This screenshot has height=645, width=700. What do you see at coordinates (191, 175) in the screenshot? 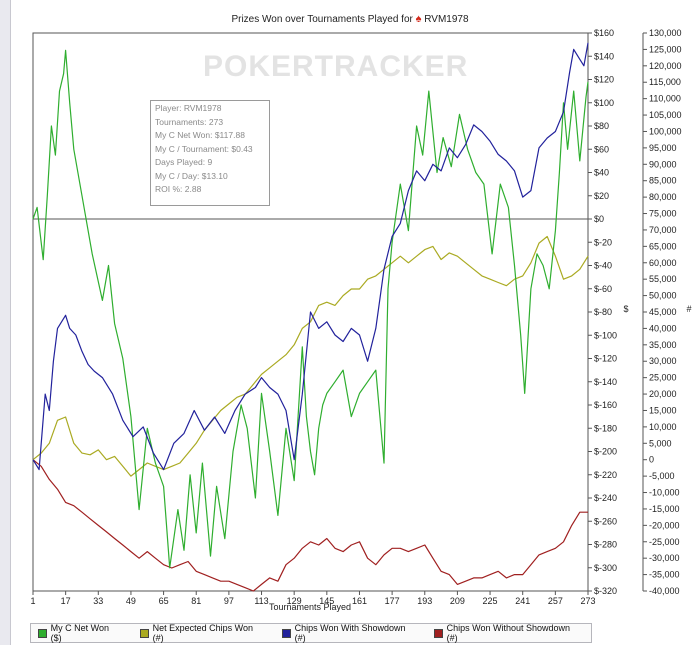
I see `info-per-day: My C / Day: $13.10` at bounding box center [191, 175].